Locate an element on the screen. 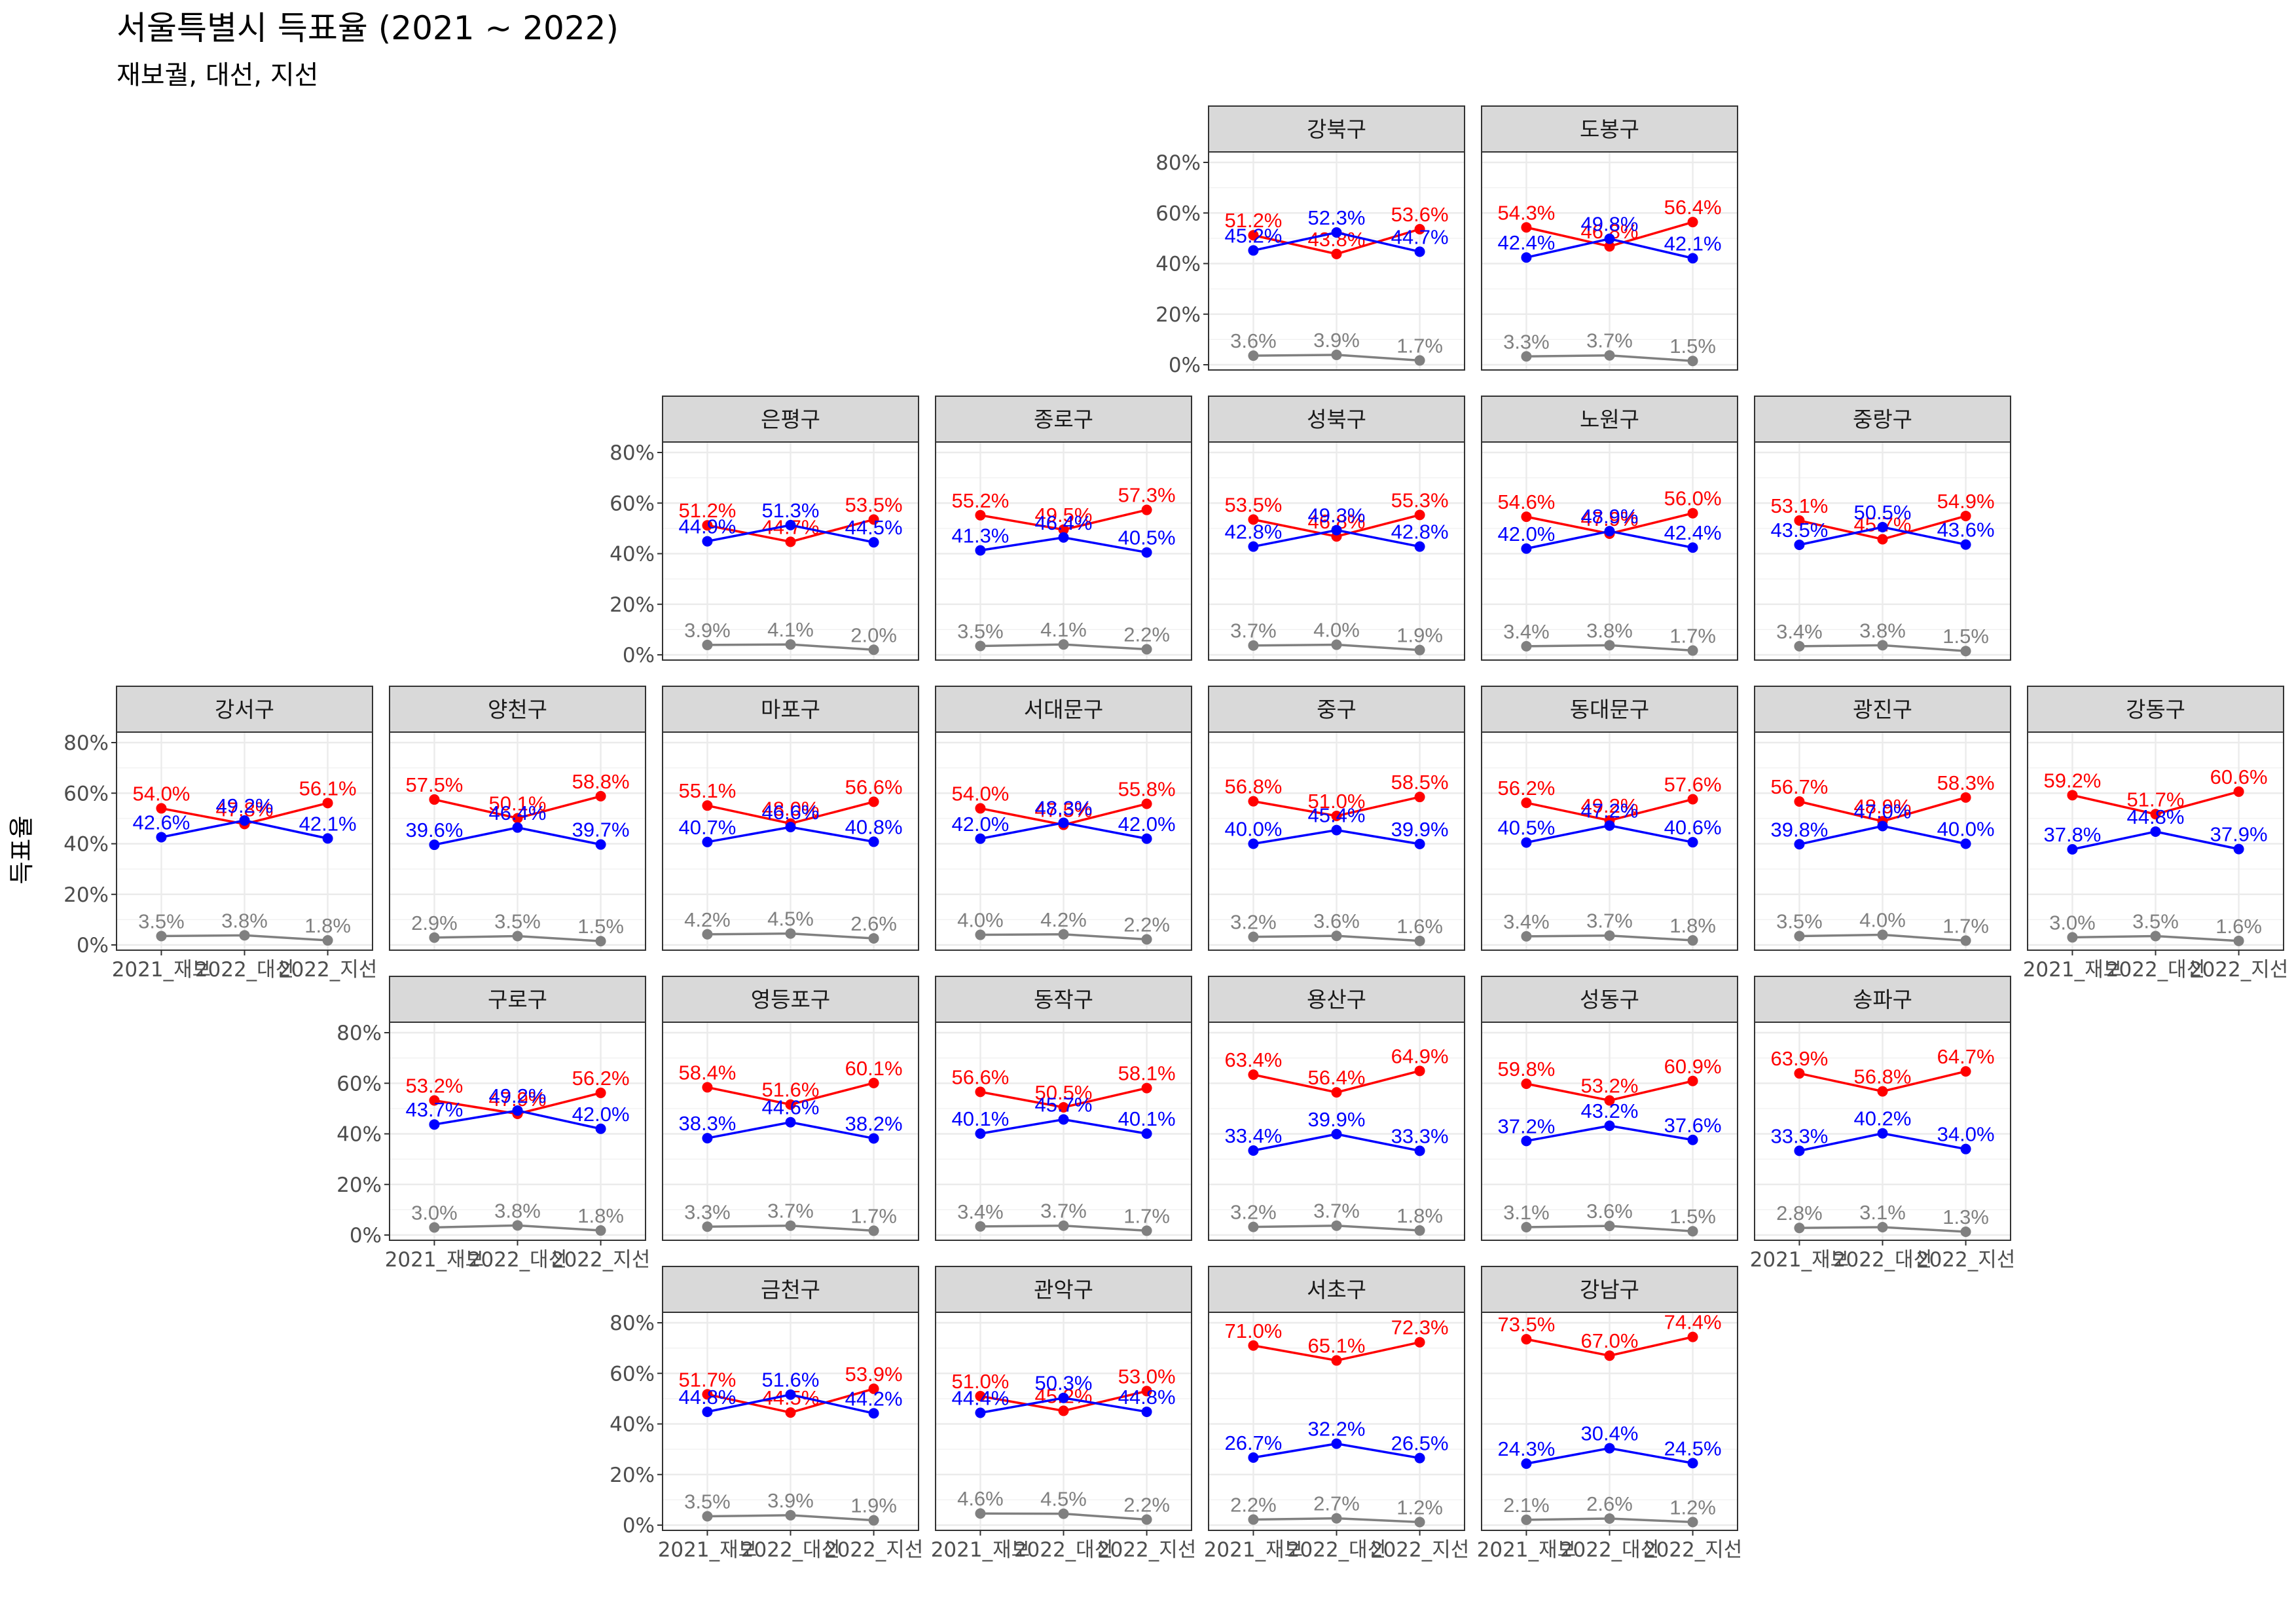 The image size is (2296, 1624). data-label: 24.5% is located at coordinates (1693, 1448).